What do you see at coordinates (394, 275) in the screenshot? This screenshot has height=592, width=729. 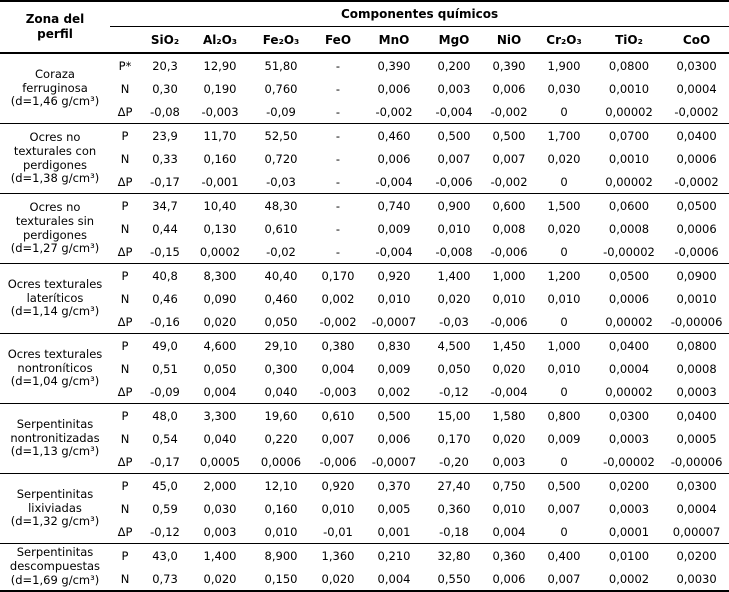 I see `value-cell: 0,920` at bounding box center [394, 275].